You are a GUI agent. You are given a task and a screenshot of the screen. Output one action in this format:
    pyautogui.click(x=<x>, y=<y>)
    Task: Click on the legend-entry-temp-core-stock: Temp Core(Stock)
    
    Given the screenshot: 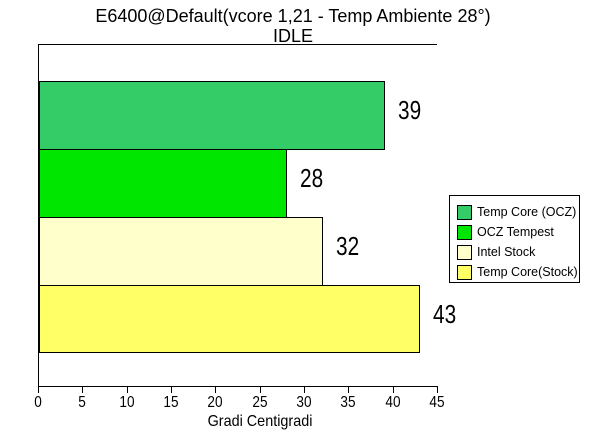 What is the action you would take?
    pyautogui.click(x=514, y=272)
    